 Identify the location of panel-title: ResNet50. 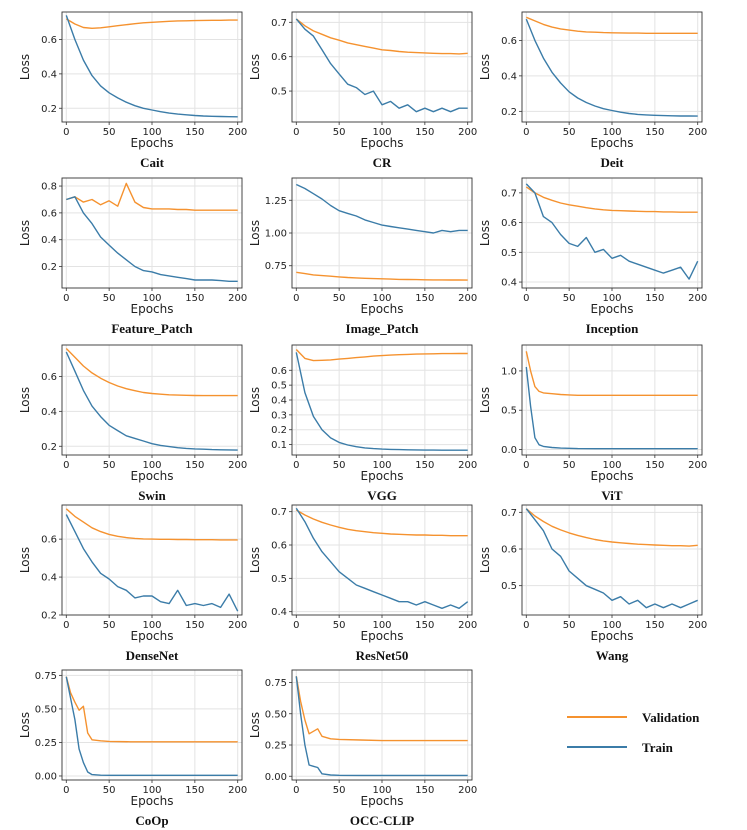
(382, 655).